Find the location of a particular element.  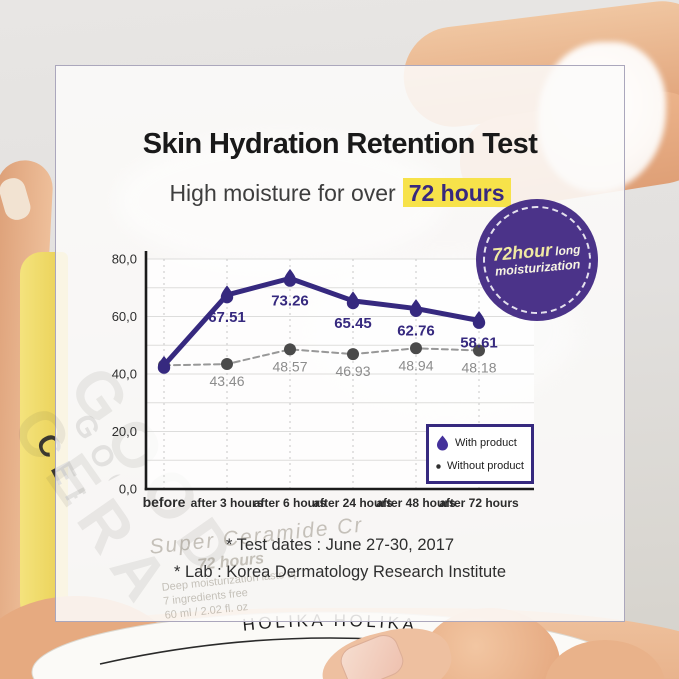

value-label: 58.61 is located at coordinates (479, 342).